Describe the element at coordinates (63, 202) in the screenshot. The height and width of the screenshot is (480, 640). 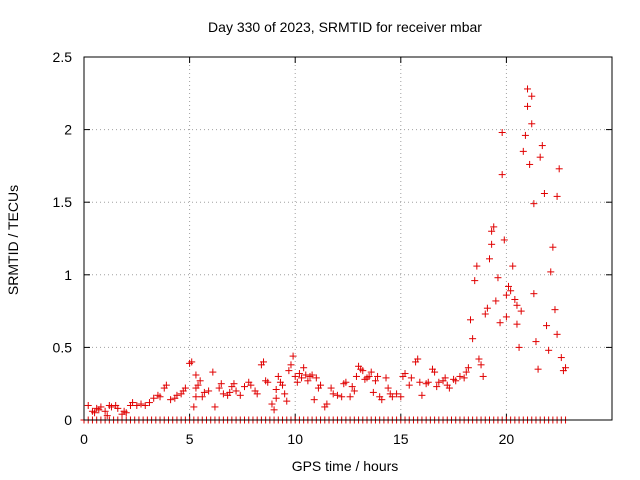
I see `y-tick-label: 1.5` at that location.